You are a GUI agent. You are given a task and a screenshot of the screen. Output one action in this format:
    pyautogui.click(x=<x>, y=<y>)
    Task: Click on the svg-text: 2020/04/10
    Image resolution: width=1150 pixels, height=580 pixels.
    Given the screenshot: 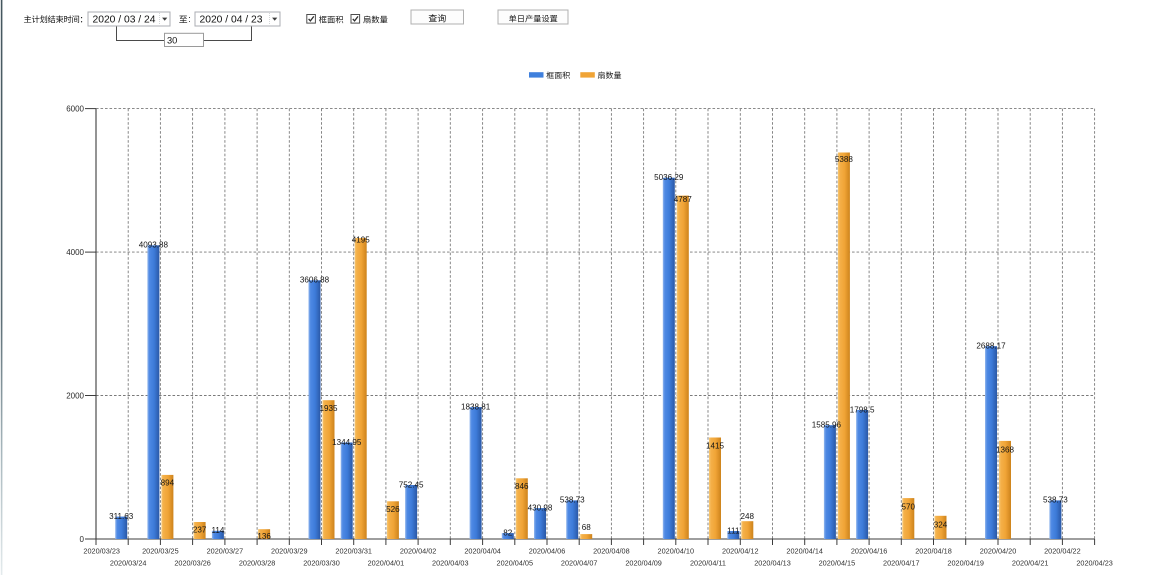 What is the action you would take?
    pyautogui.click(x=676, y=551)
    